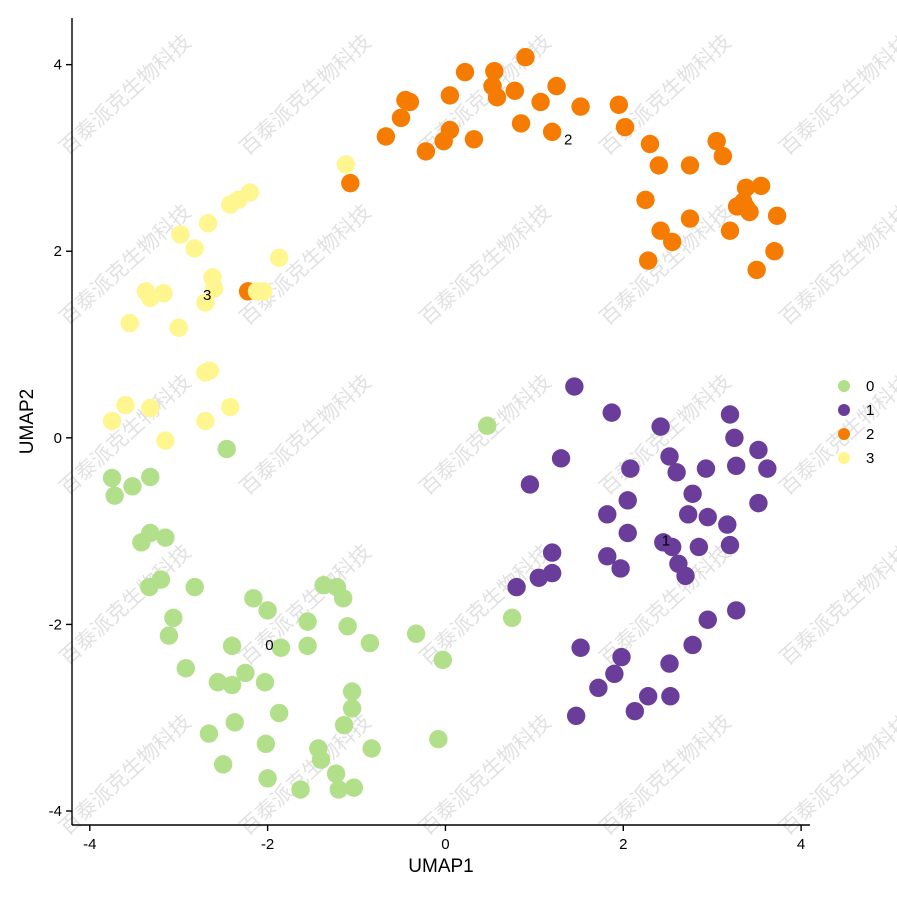 This screenshot has height=897, width=897. What do you see at coordinates (440, 866) in the screenshot?
I see `x-axis-title: UMAP1` at bounding box center [440, 866].